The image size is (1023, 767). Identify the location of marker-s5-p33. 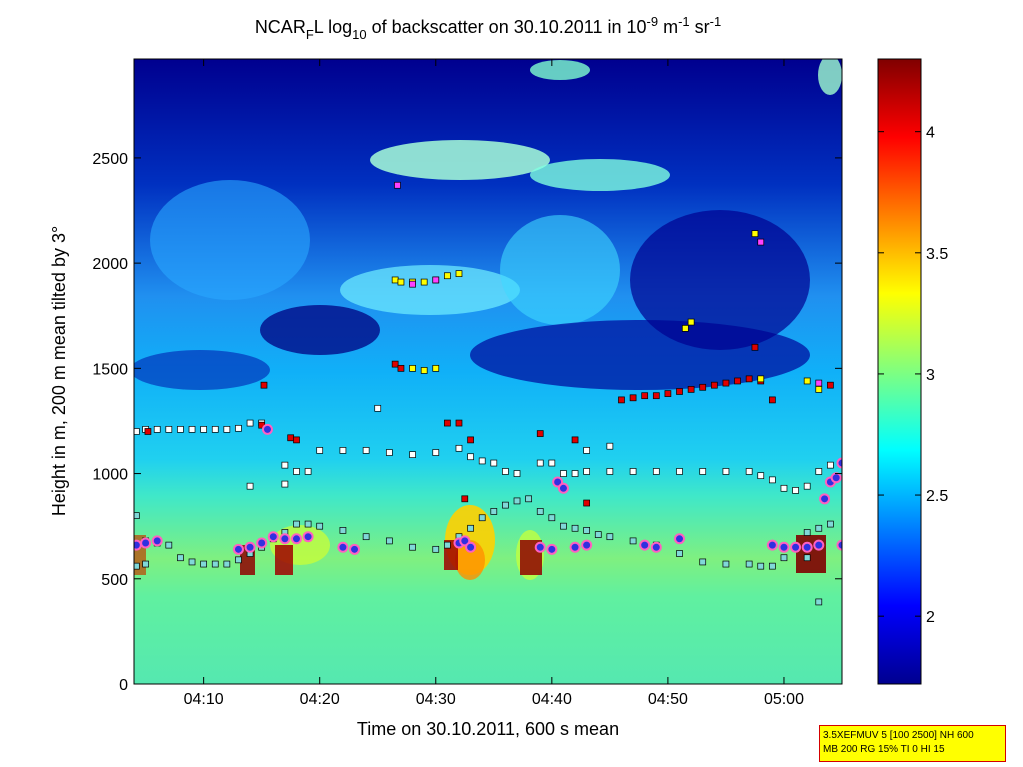
(839, 463).